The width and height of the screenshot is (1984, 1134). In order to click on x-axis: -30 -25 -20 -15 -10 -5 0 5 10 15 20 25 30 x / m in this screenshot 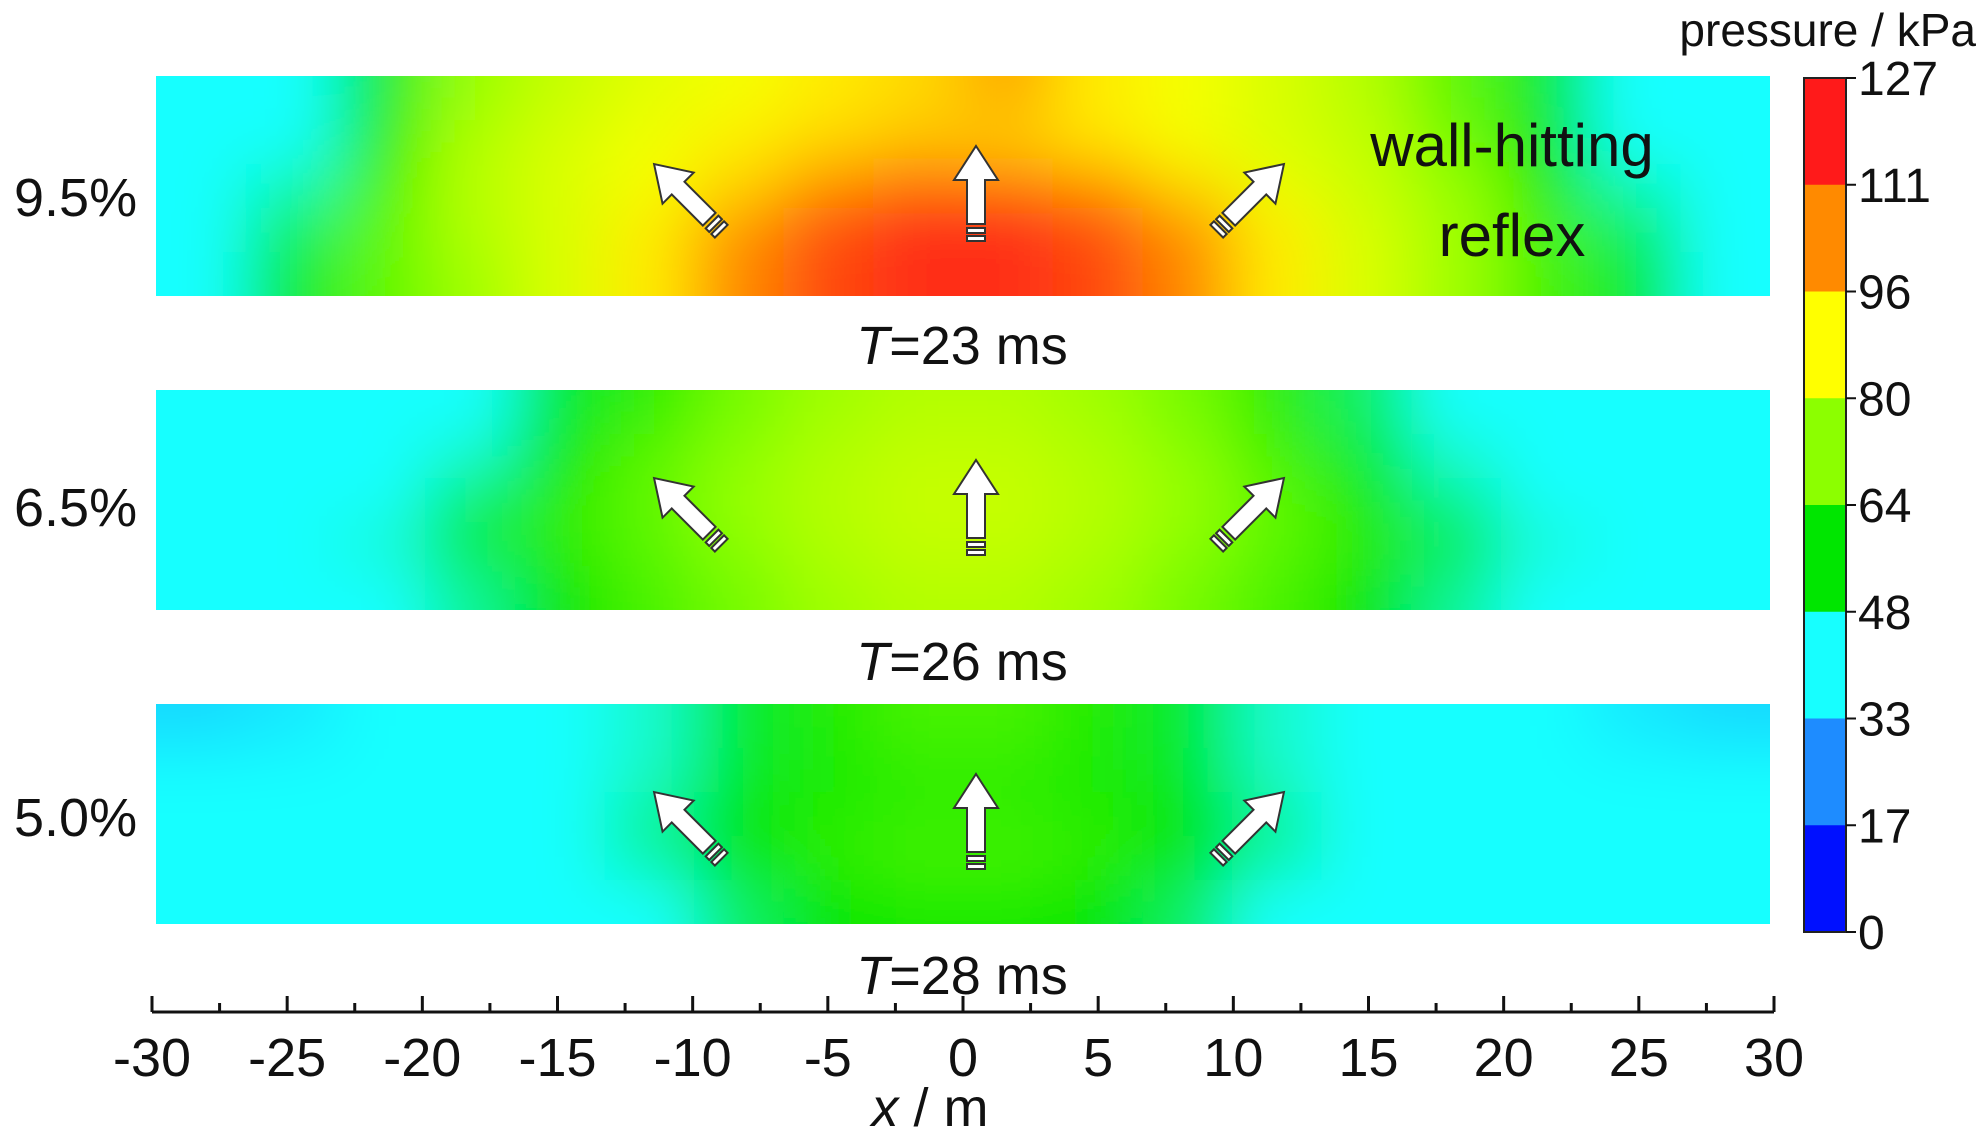, I will do `click(958, 1065)`.